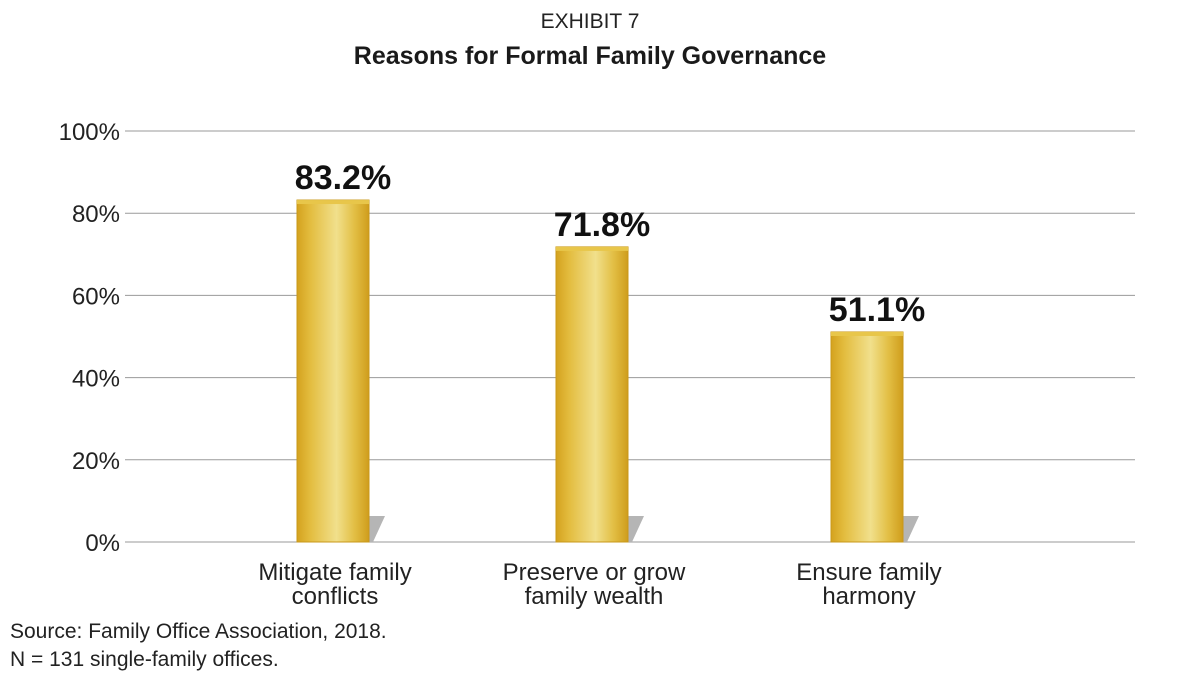 This screenshot has width=1180, height=684. What do you see at coordinates (102, 543) in the screenshot?
I see `y-tick-label: 0%` at bounding box center [102, 543].